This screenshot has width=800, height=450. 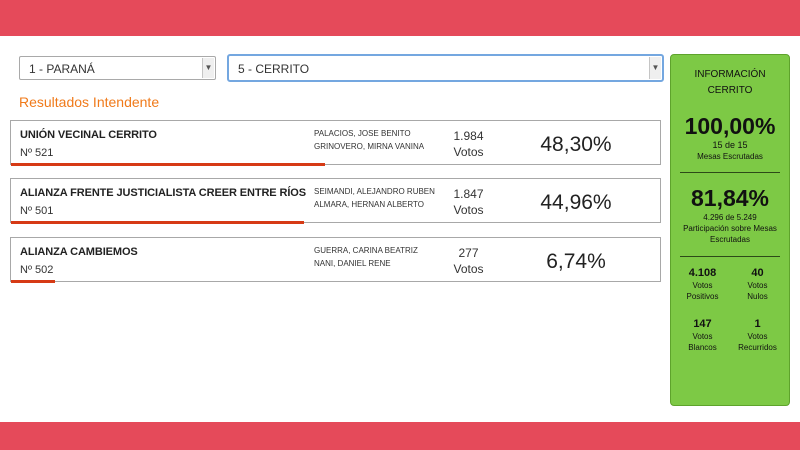 I want to click on scrutiny-label: Mesas Escrutadas, so click(x=730, y=156).